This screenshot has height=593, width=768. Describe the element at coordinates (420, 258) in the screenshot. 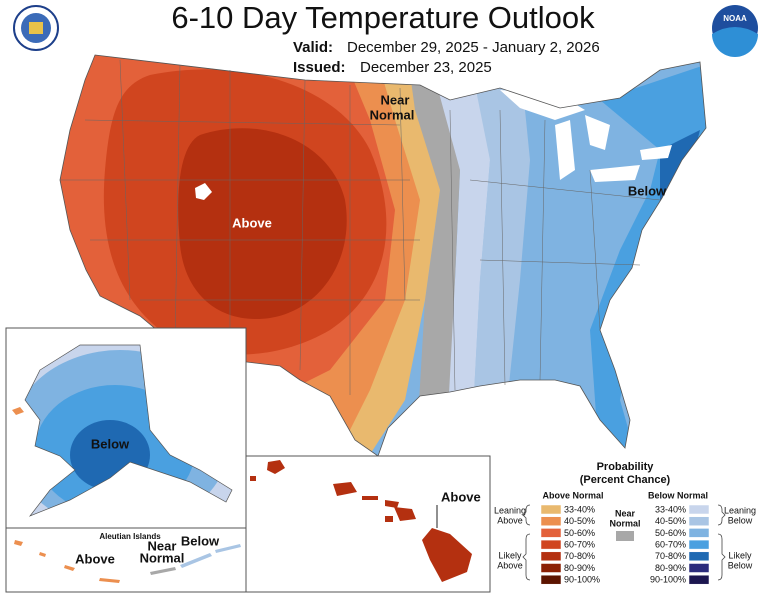

I see `near-normal` at that location.